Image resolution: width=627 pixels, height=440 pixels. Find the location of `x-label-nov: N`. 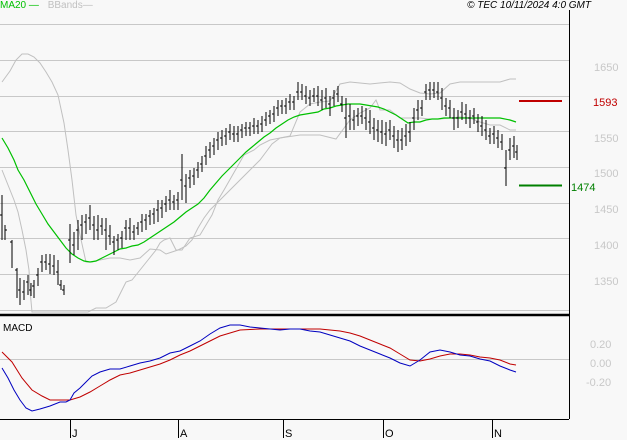

x-label-nov: N is located at coordinates (498, 434).